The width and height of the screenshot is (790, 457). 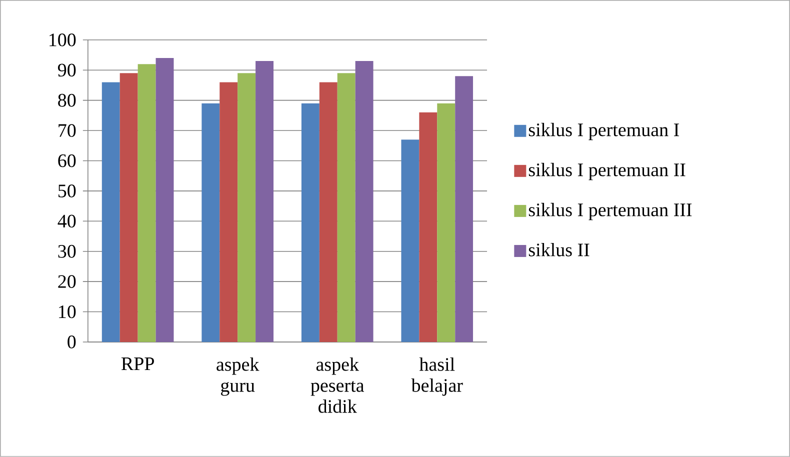 What do you see at coordinates (437, 377) in the screenshot?
I see `x-tick-label: hasil belajar` at bounding box center [437, 377].